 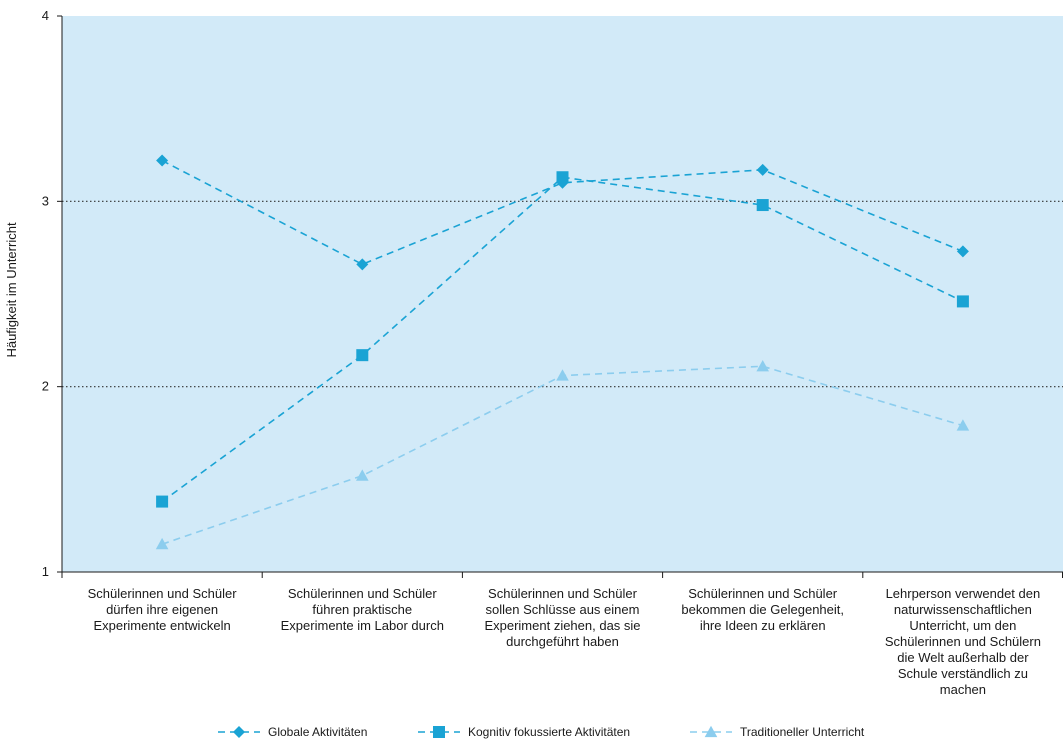 I want to click on legend-label: Globale Aktivitäten, so click(x=317, y=732).